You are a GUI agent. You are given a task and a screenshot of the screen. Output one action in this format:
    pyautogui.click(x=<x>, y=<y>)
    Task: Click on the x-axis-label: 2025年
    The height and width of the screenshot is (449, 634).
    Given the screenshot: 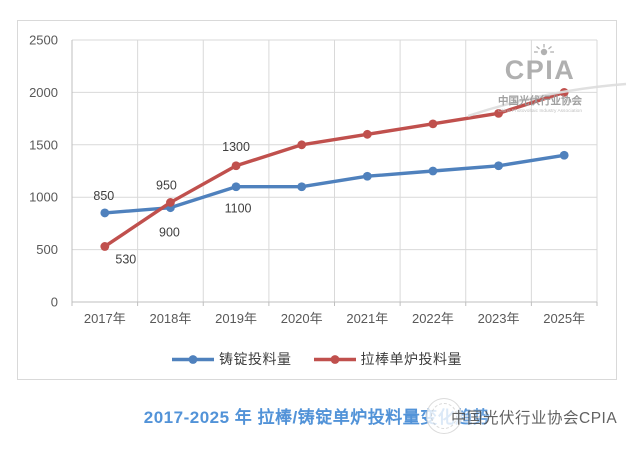 What is the action you would take?
    pyautogui.click(x=564, y=318)
    